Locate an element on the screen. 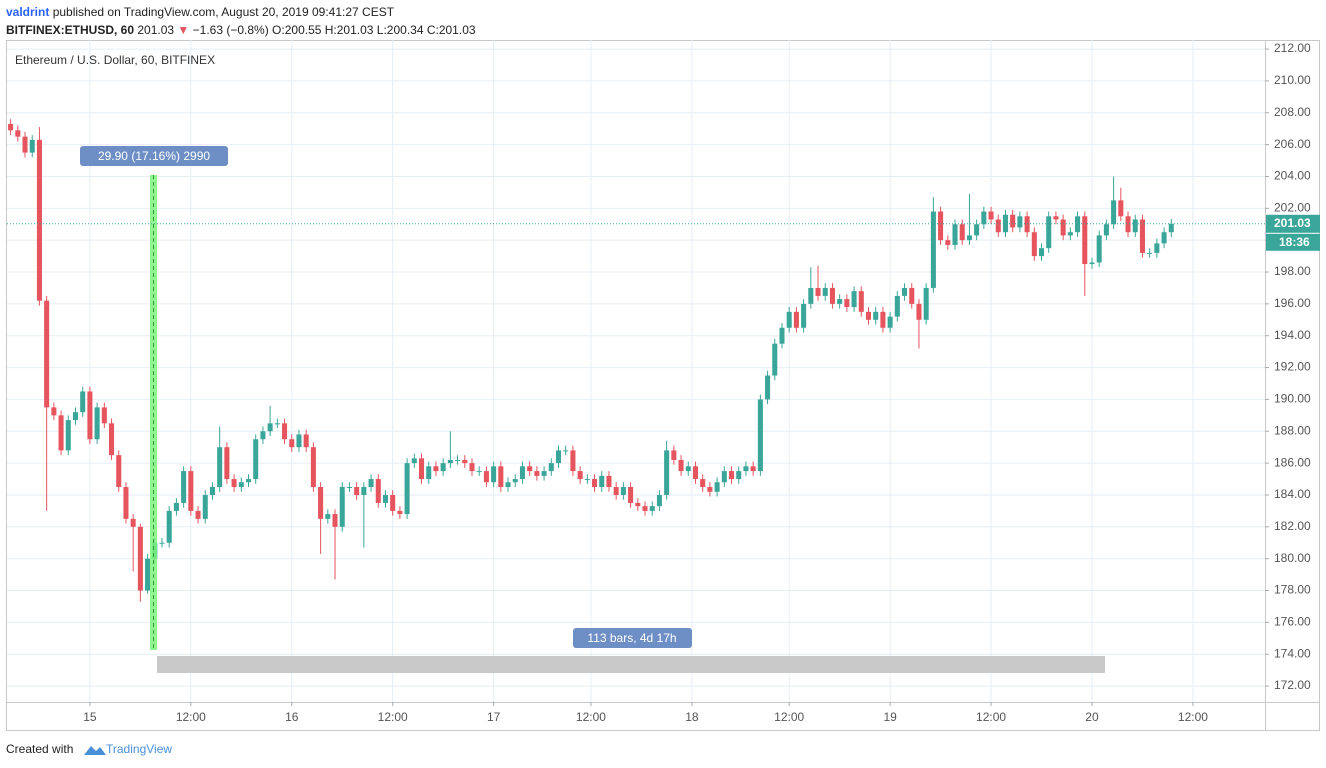  y-tick-label: 206.00 is located at coordinates (1292, 144).